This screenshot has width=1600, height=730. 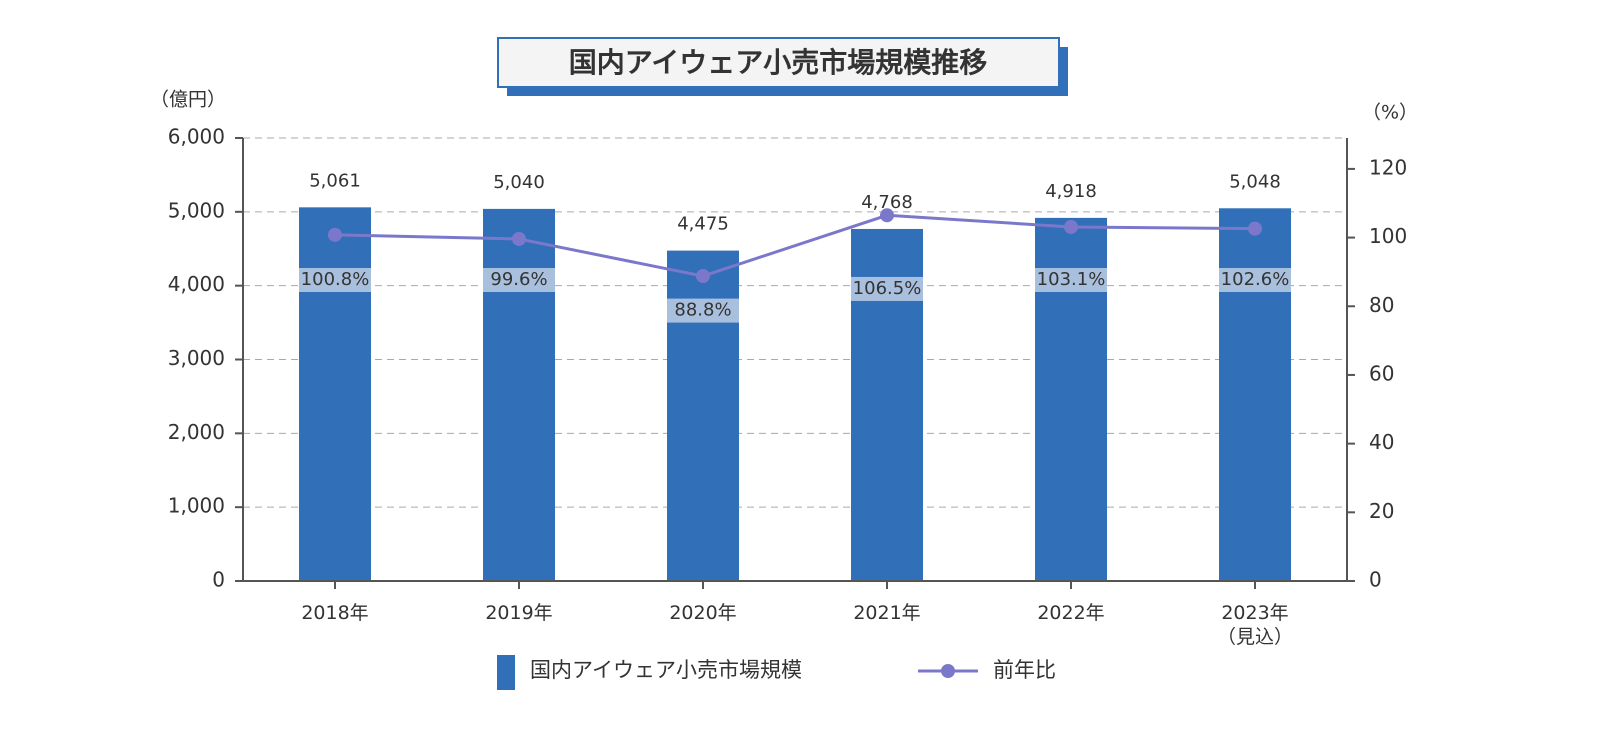 I want to click on bar-value-label: 4,918, so click(x=1071, y=191).